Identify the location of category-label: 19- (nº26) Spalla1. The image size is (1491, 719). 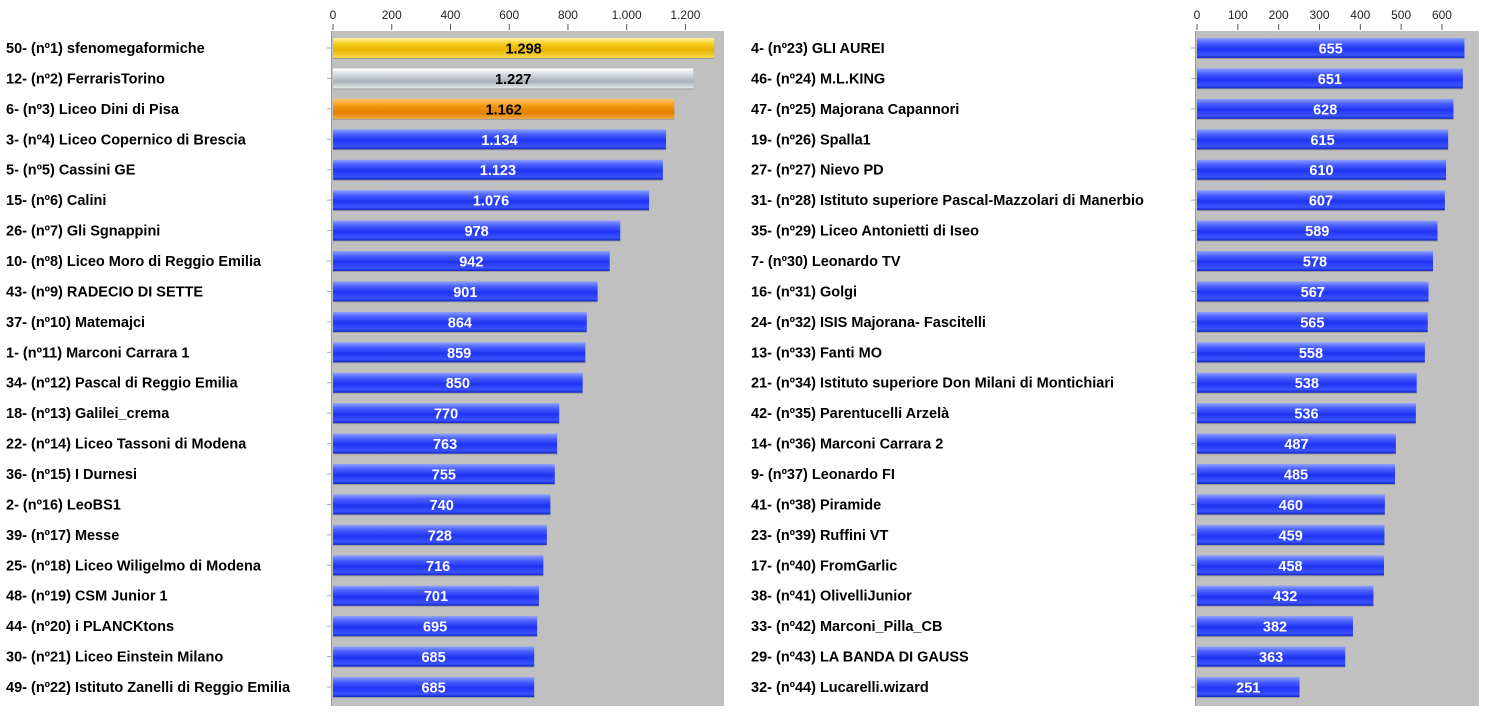
(811, 140).